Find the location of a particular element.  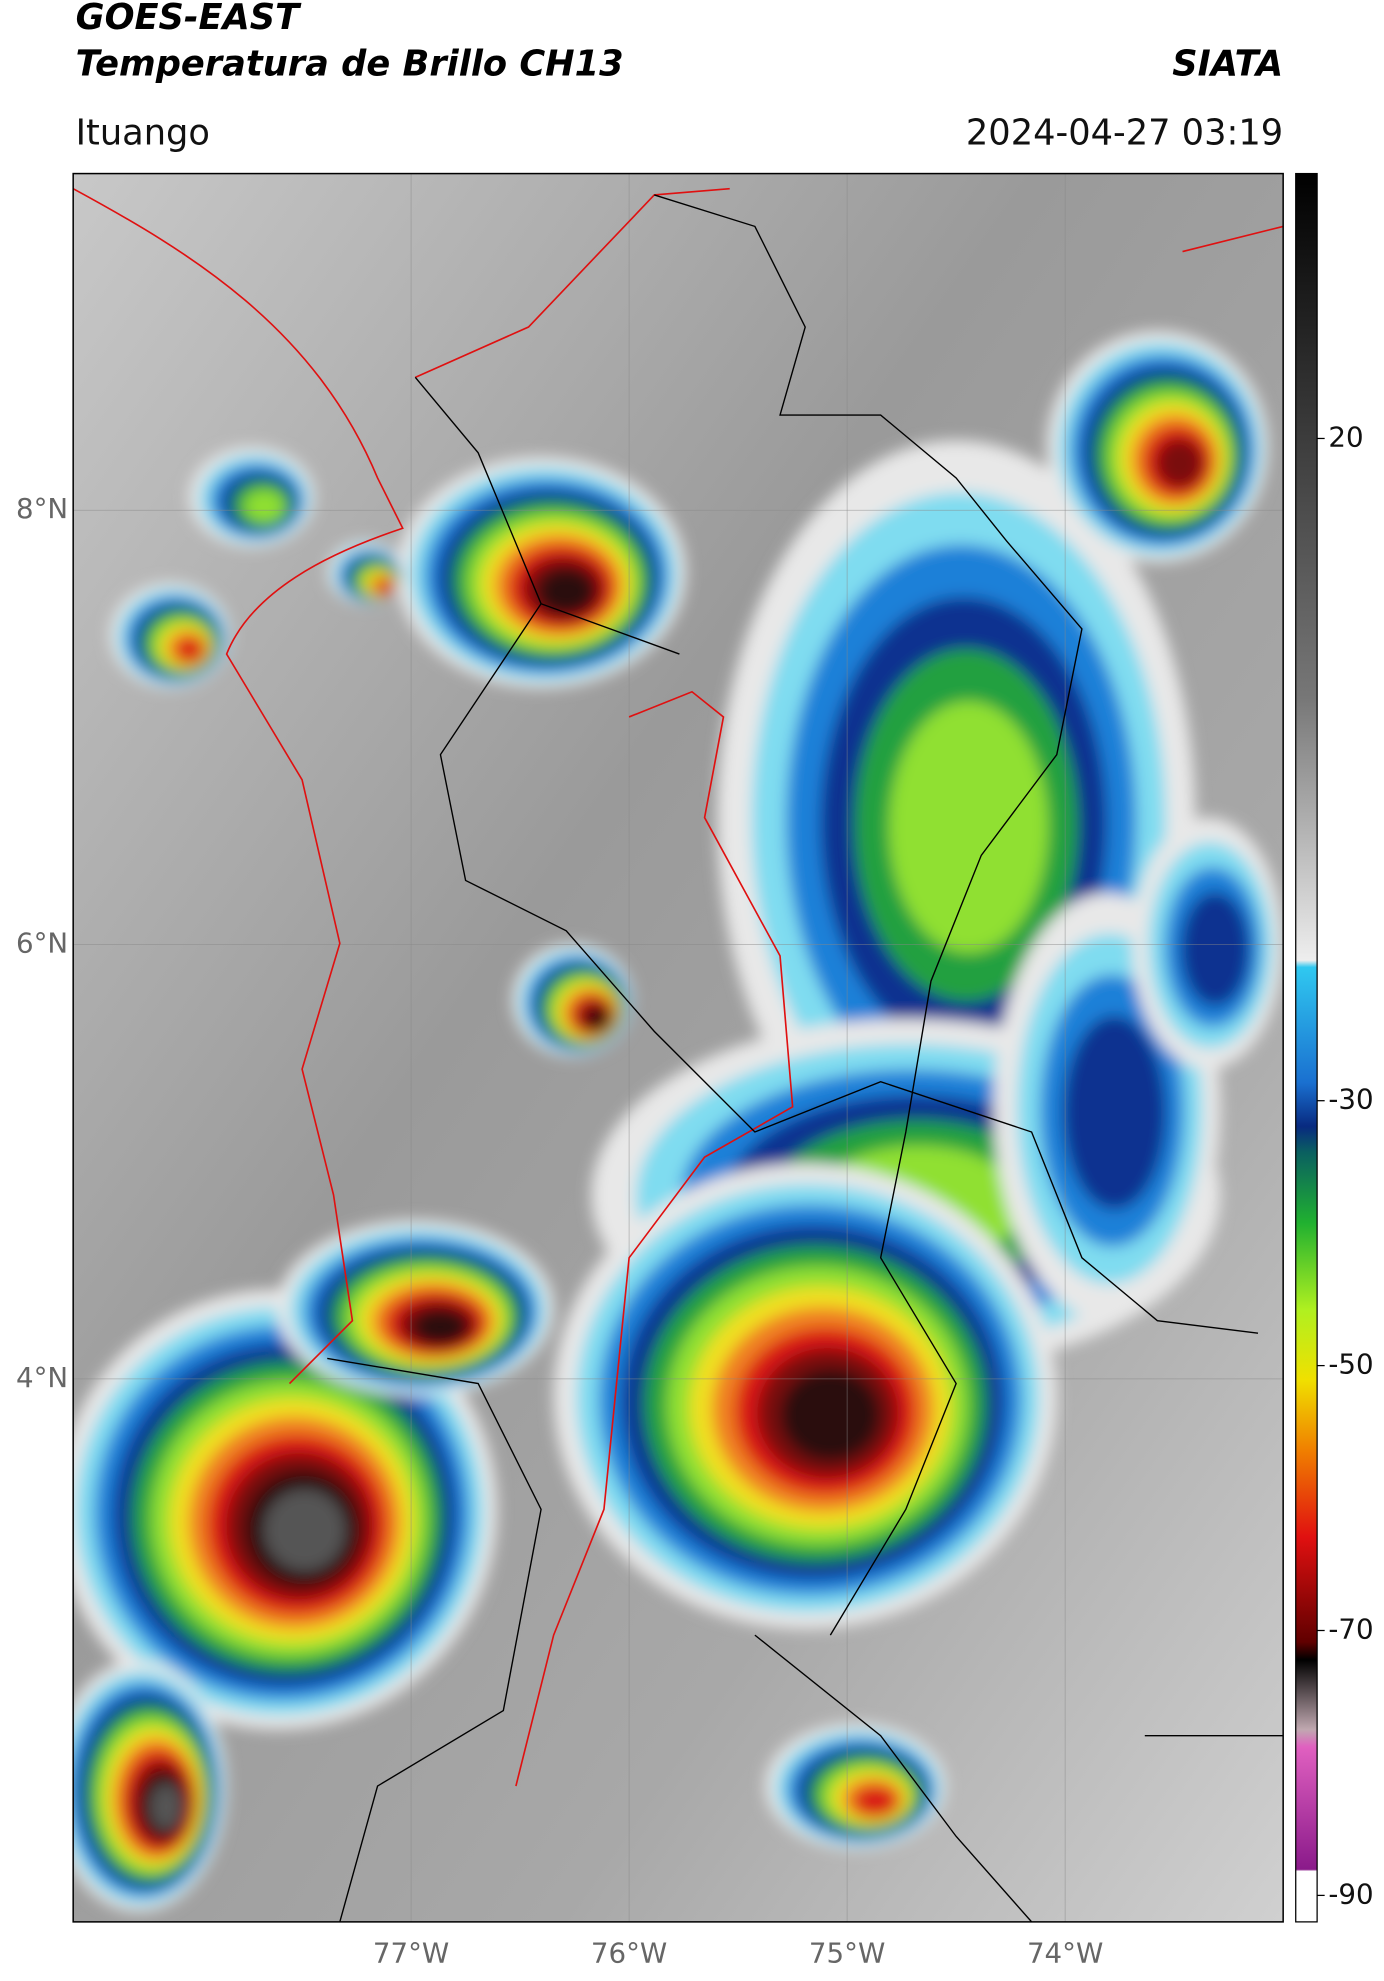

lon-tick-label: 76°W is located at coordinates (629, 1953).